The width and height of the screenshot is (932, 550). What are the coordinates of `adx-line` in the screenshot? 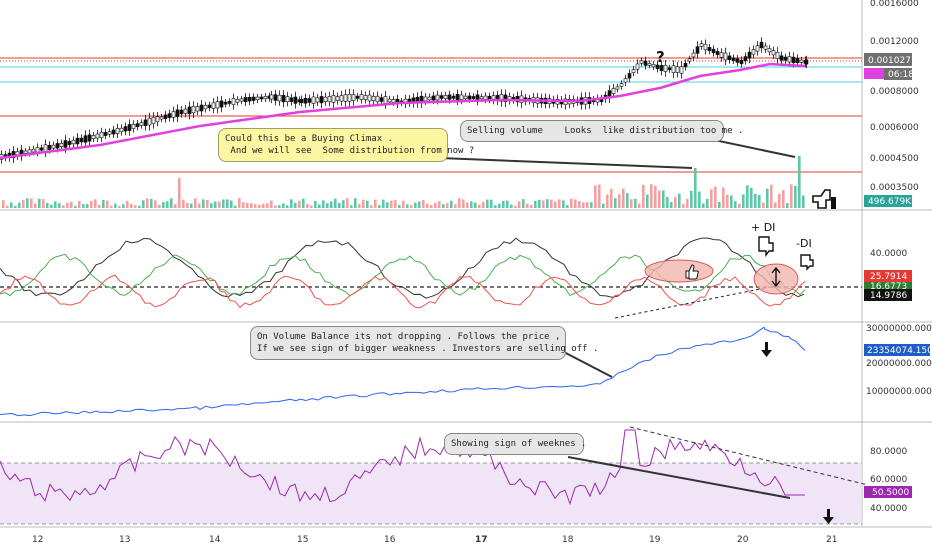 It's located at (402, 268).